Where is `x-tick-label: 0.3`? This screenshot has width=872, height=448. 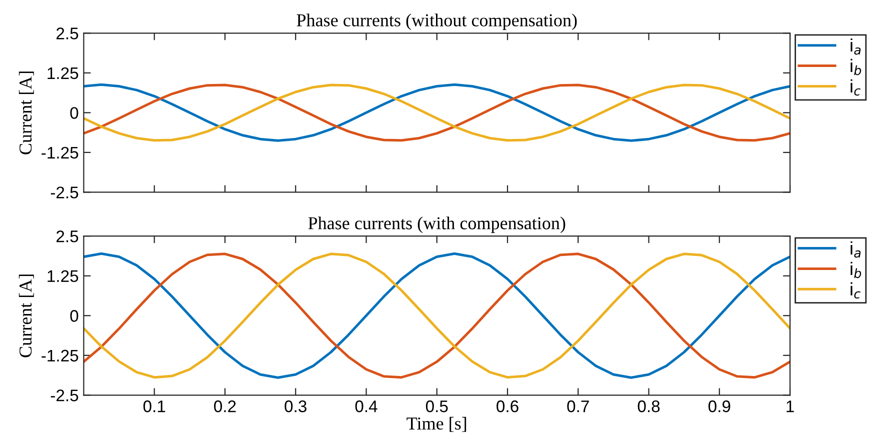
x-tick-label: 0.3 is located at coordinates (295, 406).